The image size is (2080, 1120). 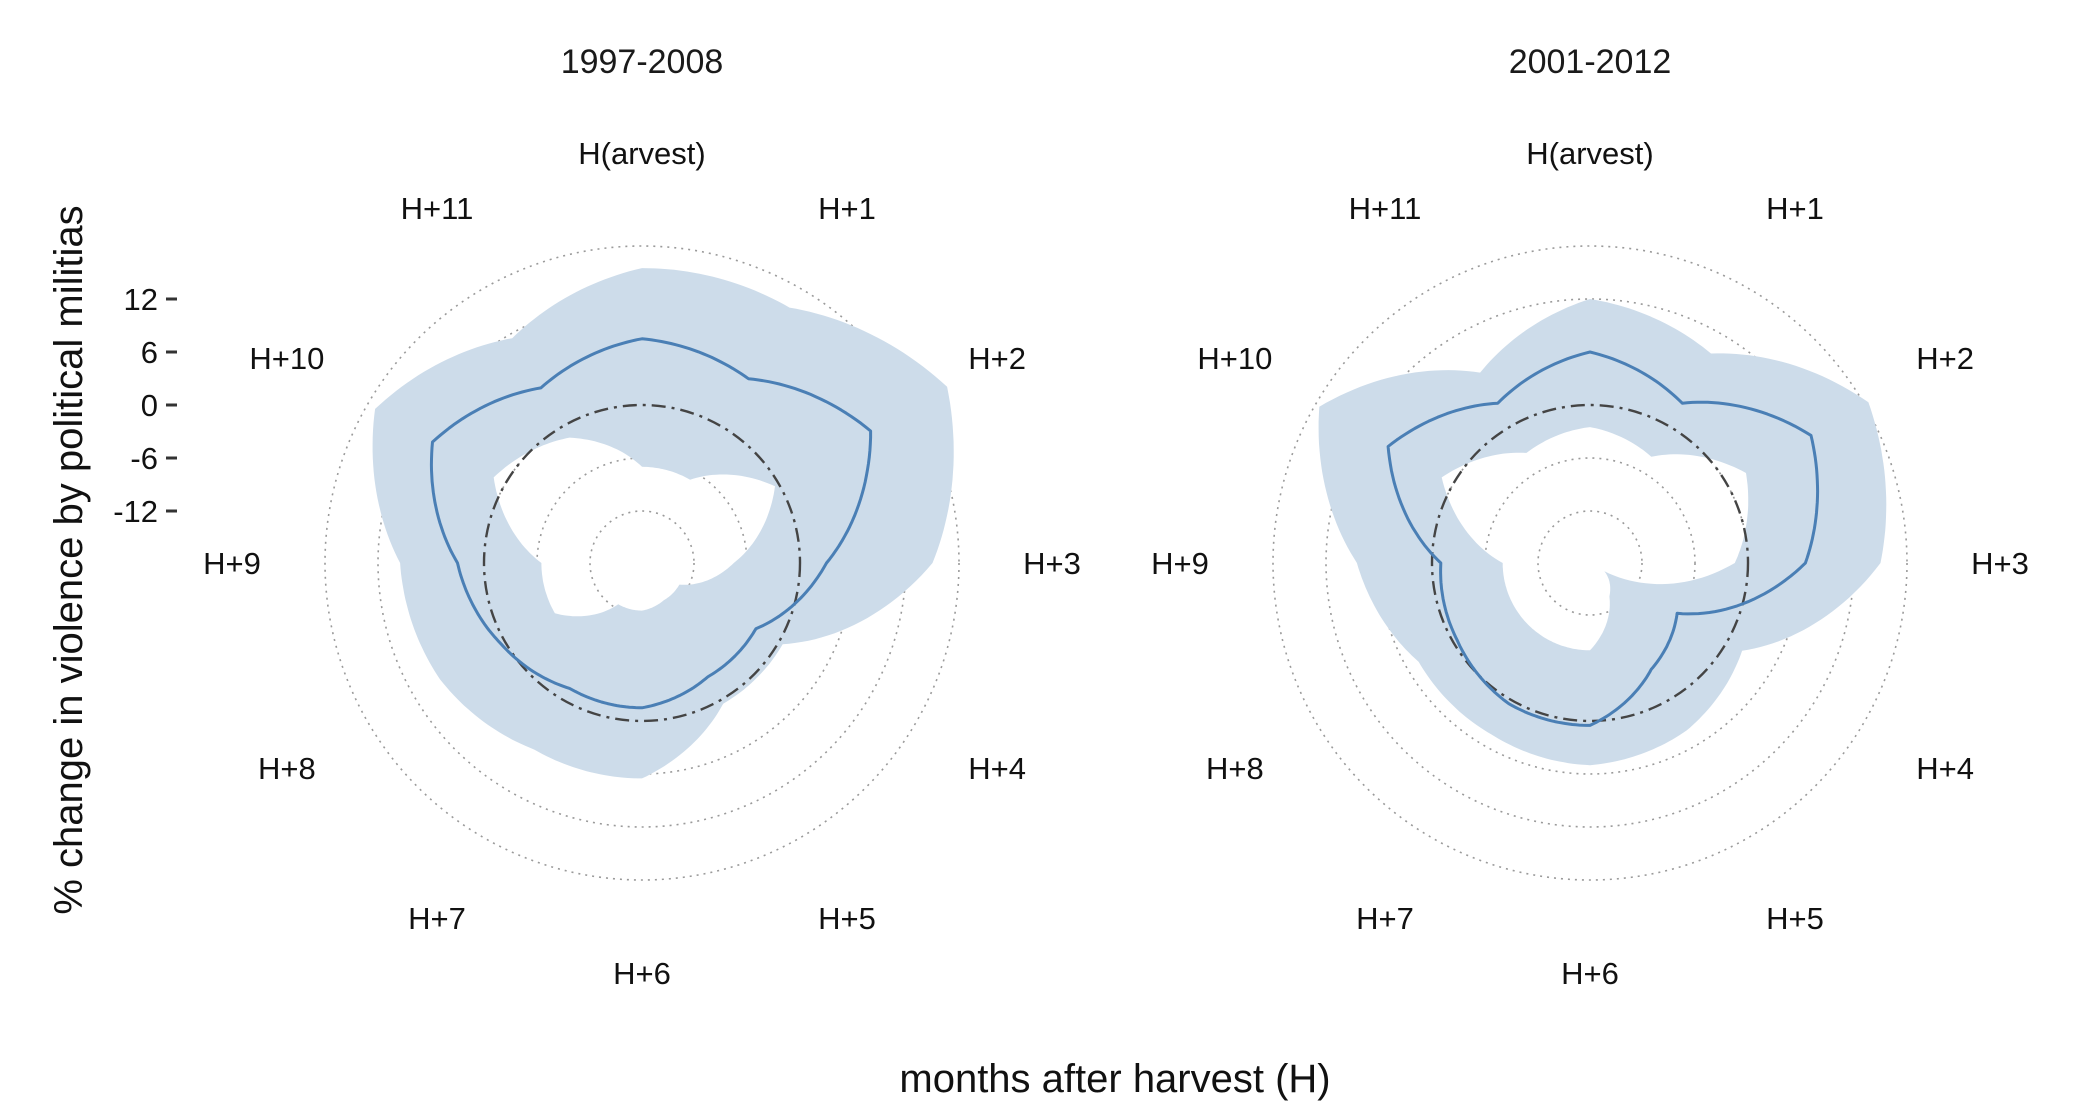 I want to click on y-axis-ticks: 12 6 0 -6 -12, so click(x=145, y=405).